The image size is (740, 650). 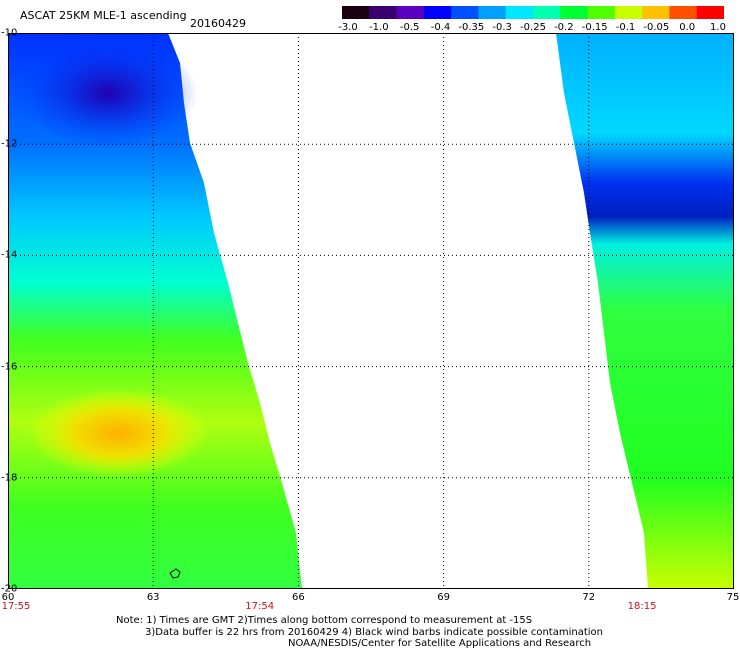 What do you see at coordinates (9, 144) in the screenshot?
I see `latitude-tick-label: -12` at bounding box center [9, 144].